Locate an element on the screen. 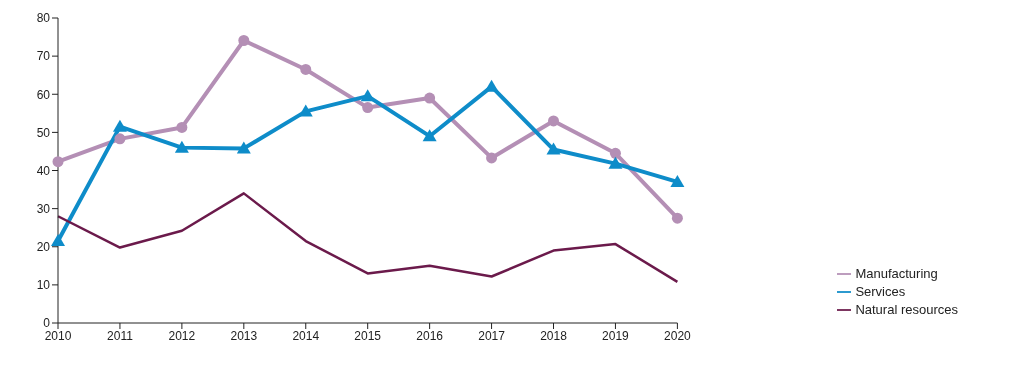 The height and width of the screenshot is (373, 1024). x-tick-label: 2017 is located at coordinates (492, 335).